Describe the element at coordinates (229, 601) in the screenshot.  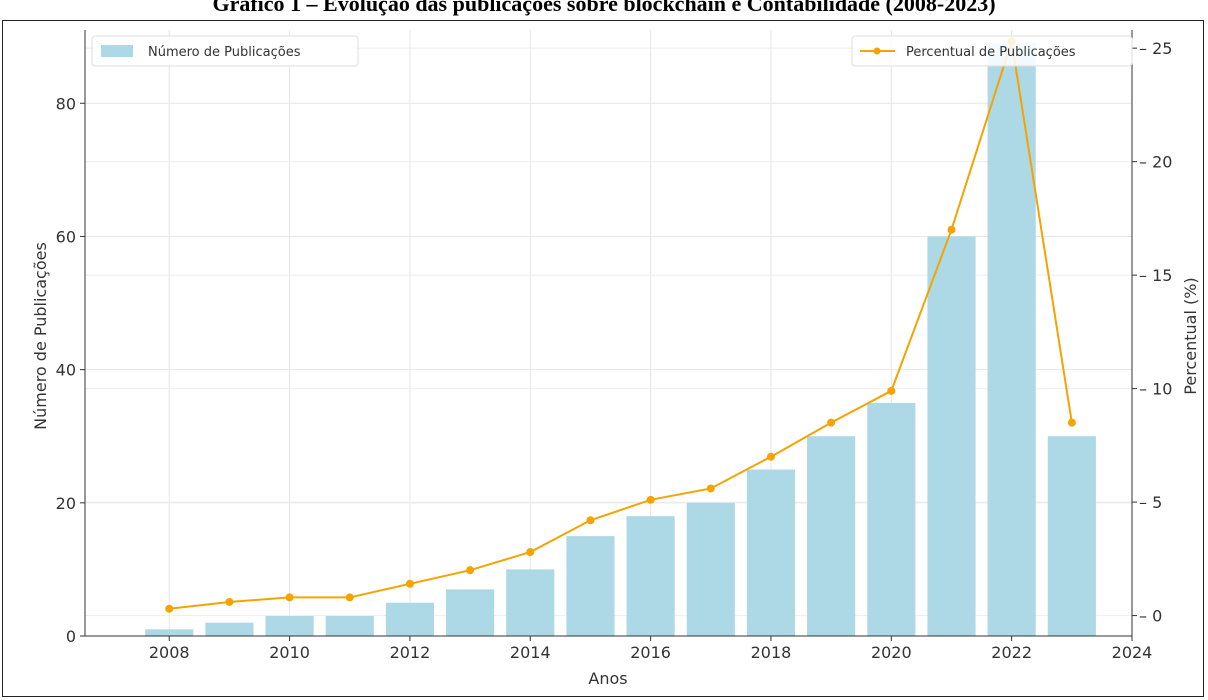
I see `percent-point-2009` at that location.